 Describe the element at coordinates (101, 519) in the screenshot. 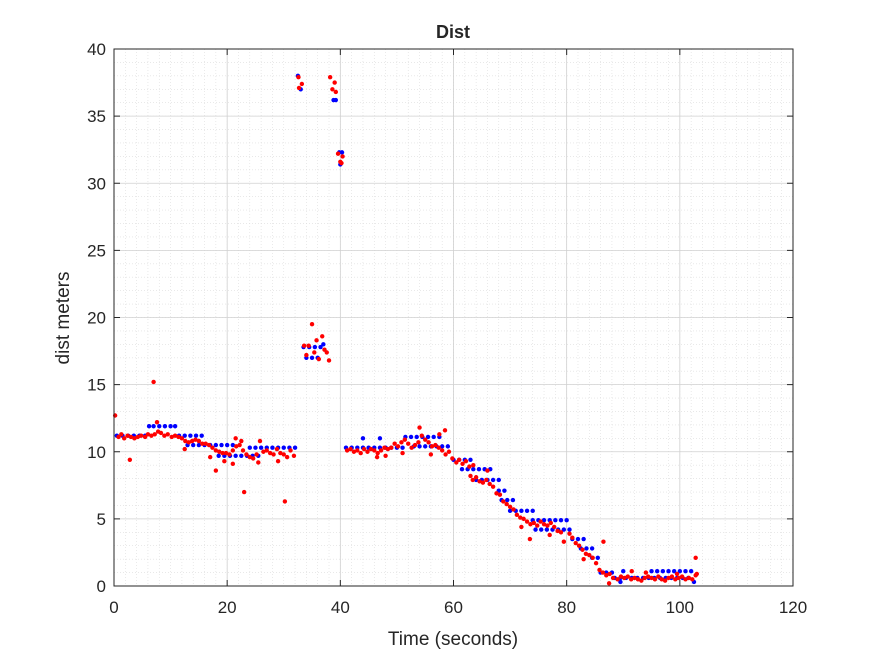

I see `y-tick-label: 5` at that location.